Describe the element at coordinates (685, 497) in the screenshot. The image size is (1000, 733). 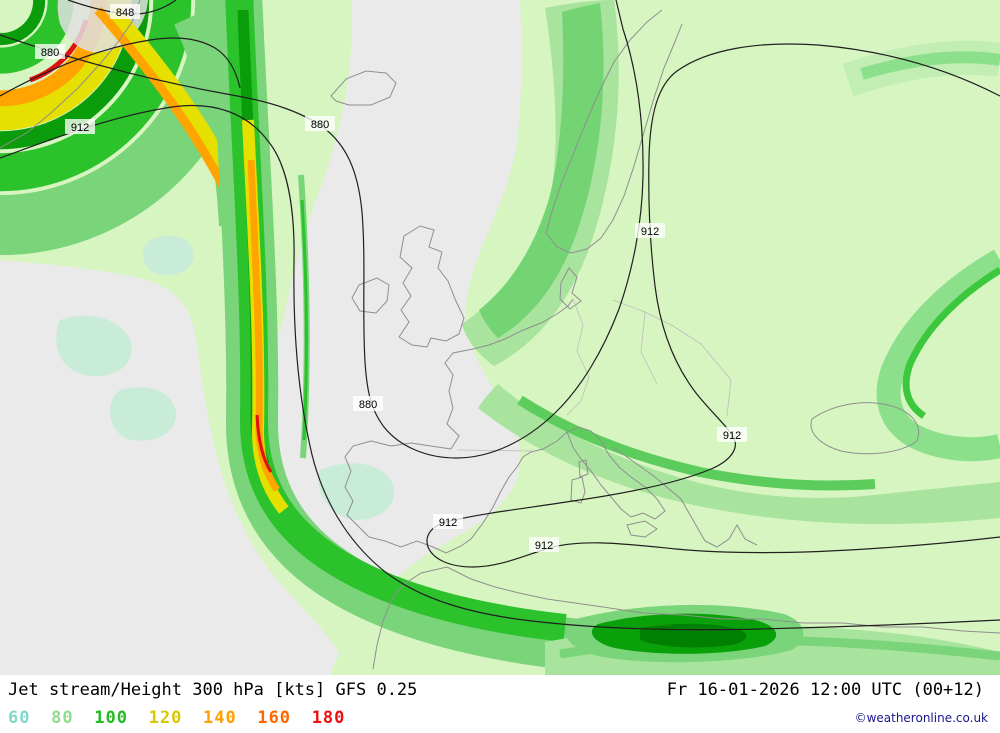
I see `coast-balkans-greece` at that location.